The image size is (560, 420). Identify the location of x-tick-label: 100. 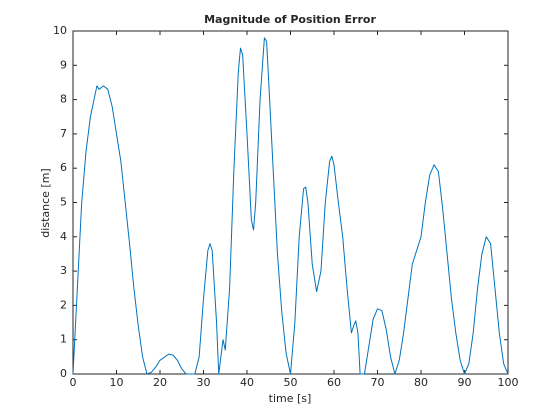
(508, 382).